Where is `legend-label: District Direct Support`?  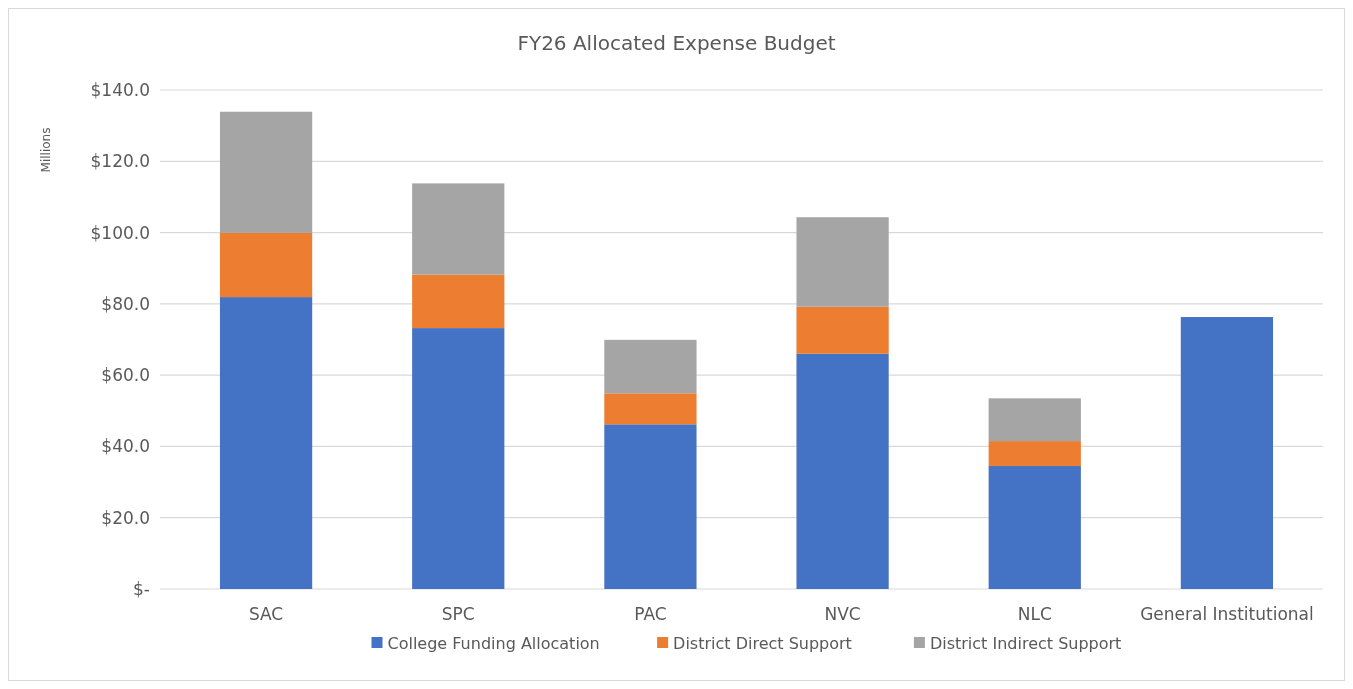 legend-label: District Direct Support is located at coordinates (762, 643).